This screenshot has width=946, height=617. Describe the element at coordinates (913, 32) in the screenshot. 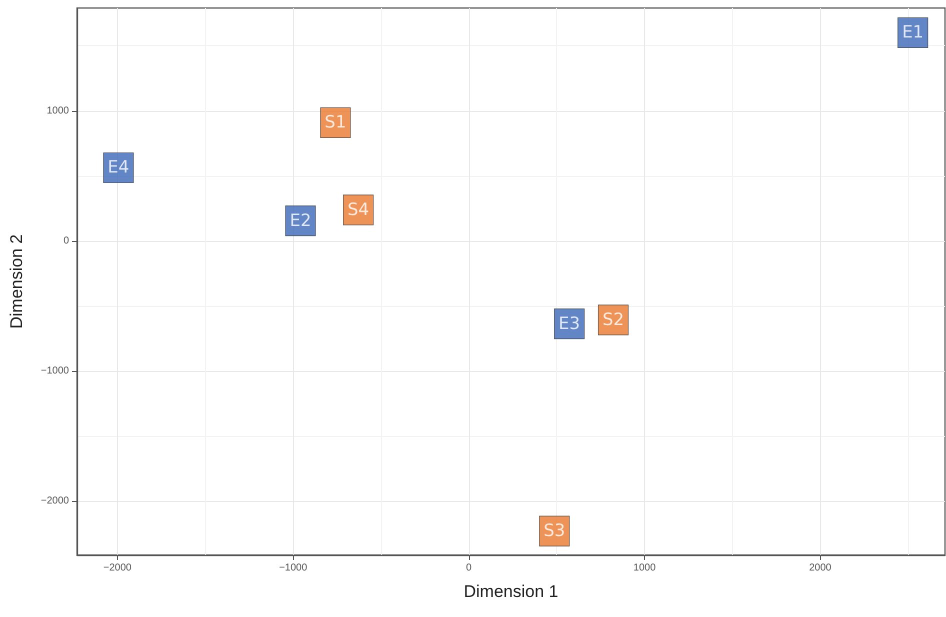

I see `annotation: E1` at that location.